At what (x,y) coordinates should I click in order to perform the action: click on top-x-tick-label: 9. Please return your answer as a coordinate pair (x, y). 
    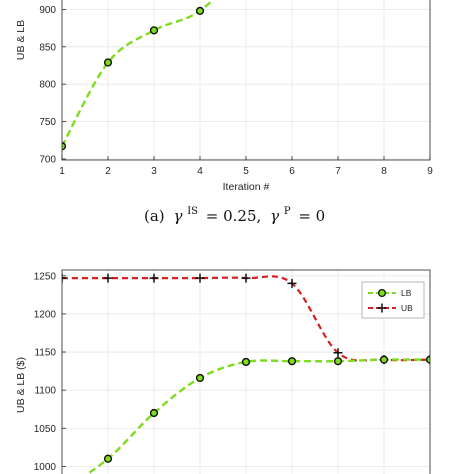
    Looking at the image, I should click on (430, 171).